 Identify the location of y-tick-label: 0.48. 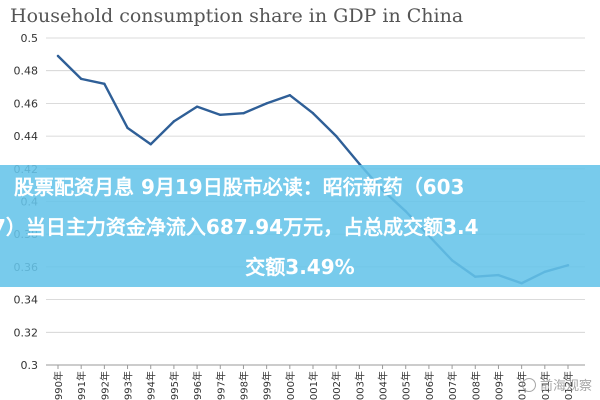
(26, 71).